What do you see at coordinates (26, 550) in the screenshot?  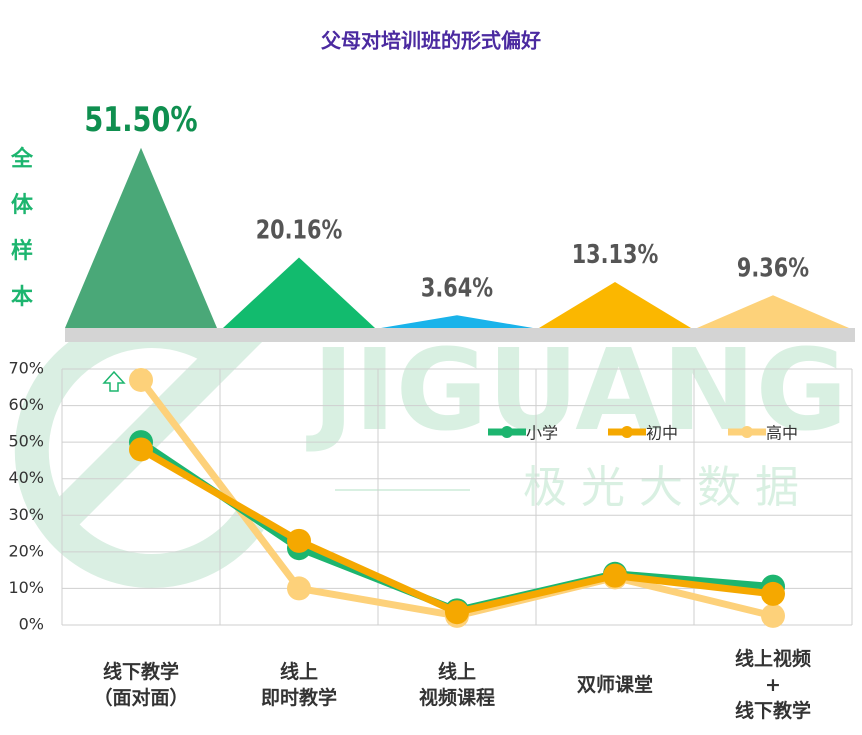 I see `y-tick-label: 20%` at bounding box center [26, 550].